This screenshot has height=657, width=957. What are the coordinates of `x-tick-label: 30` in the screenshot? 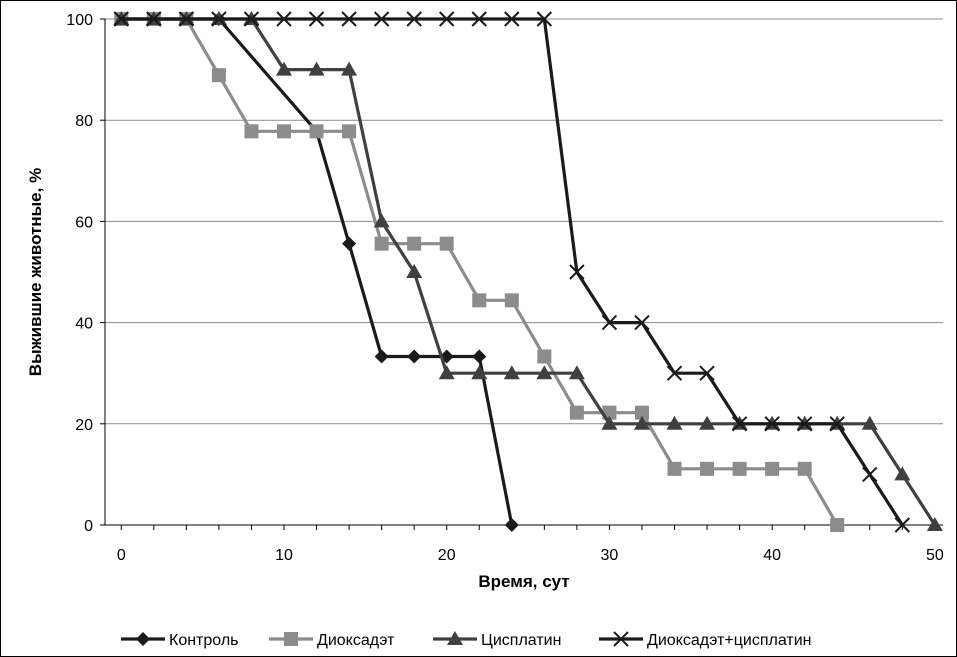 It's located at (610, 555).